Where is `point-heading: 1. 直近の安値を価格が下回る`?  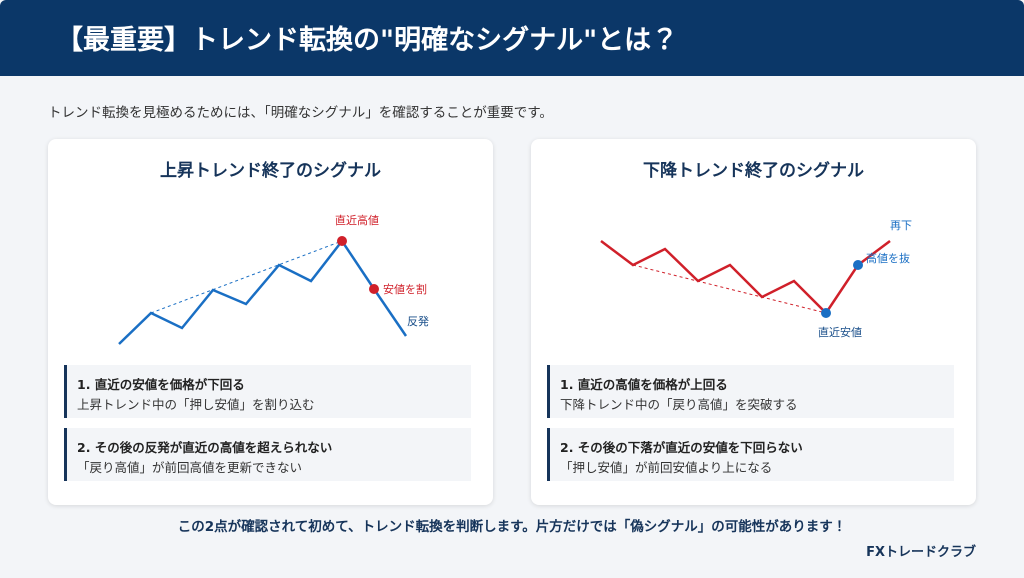
point-heading: 1. 直近の安値を価格が下回る is located at coordinates (161, 384).